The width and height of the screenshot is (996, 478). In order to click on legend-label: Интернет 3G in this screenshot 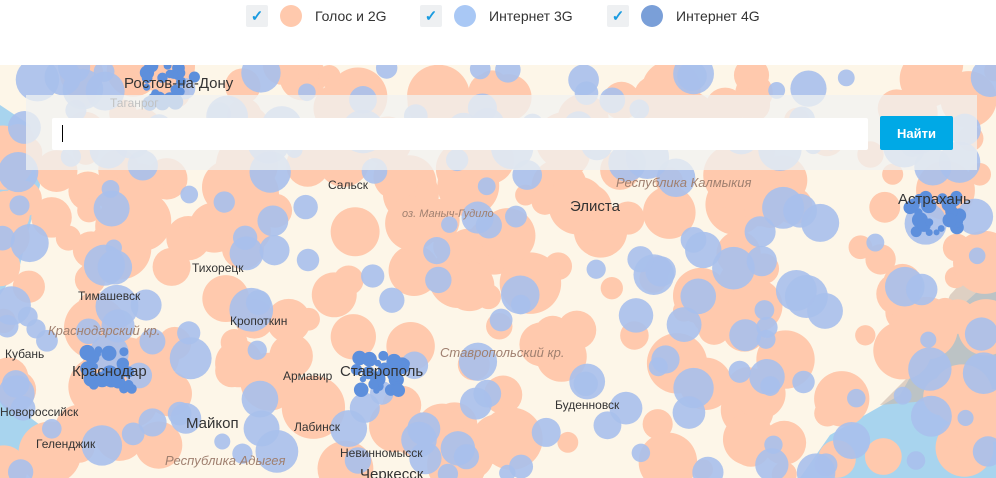, I will do `click(531, 16)`.